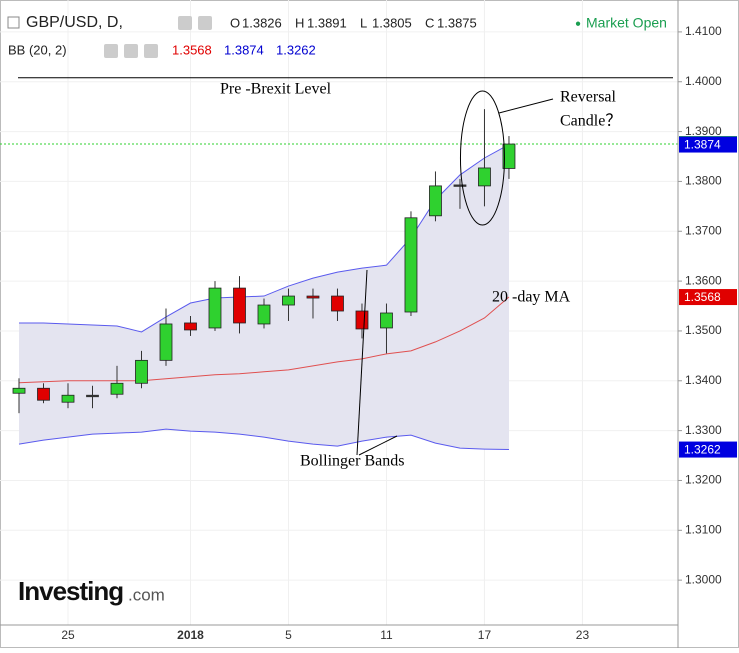  I want to click on ohlc-value: 1.3826, so click(262, 22).